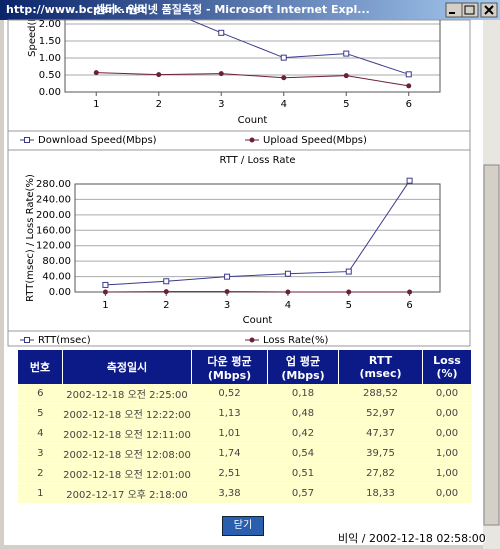 Image resolution: width=500 pixels, height=549 pixels. What do you see at coordinates (53, 184) in the screenshot?
I see `y-tick-label: 280.00` at bounding box center [53, 184].